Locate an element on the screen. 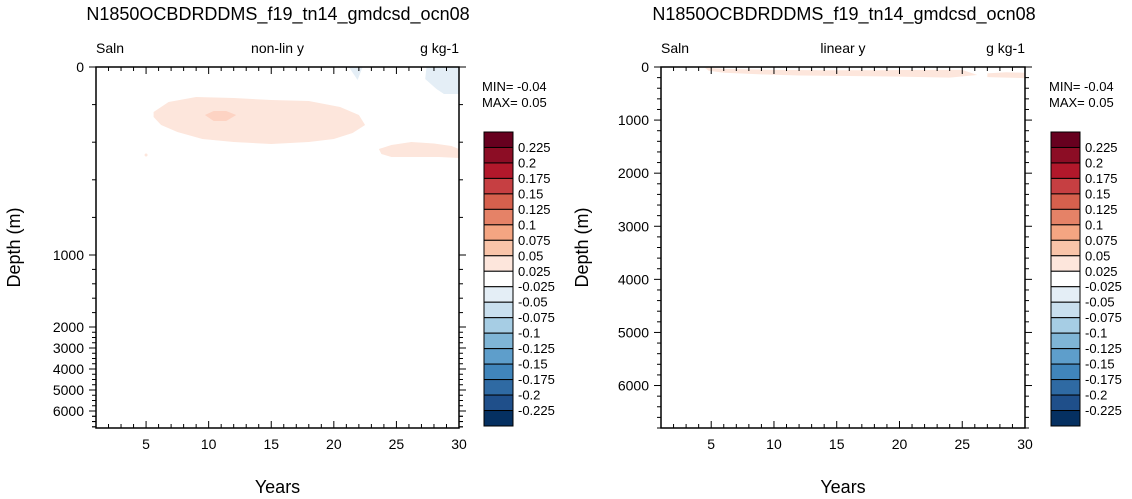  min-label: MIN= -0.04 is located at coordinates (1081, 86).